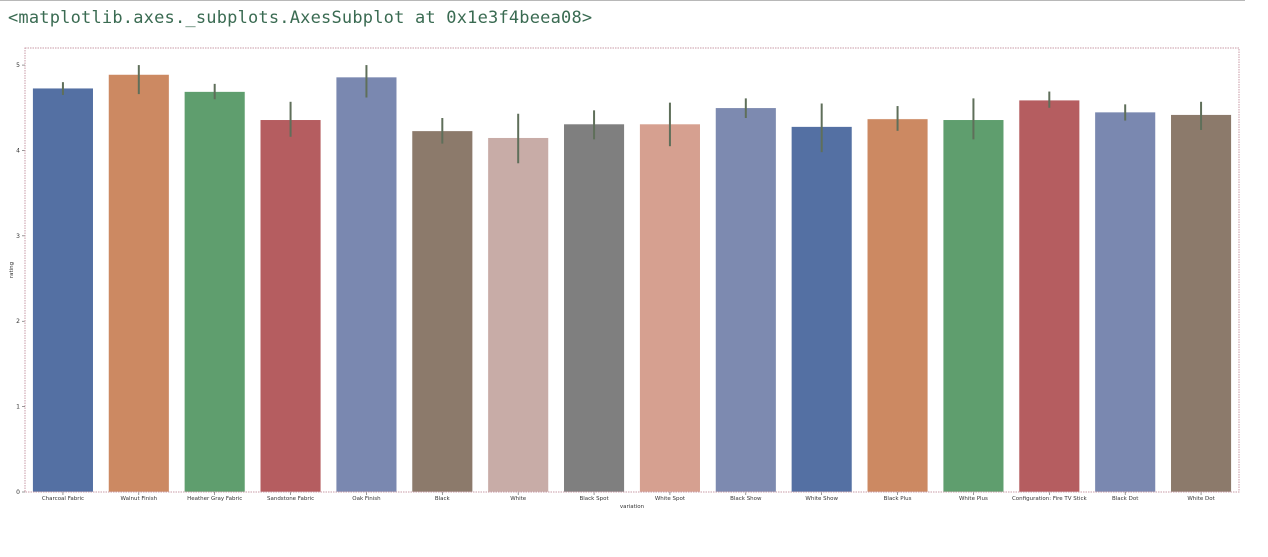 This screenshot has width=1268, height=557. I want to click on y-tick-label: 4, so click(18, 150).